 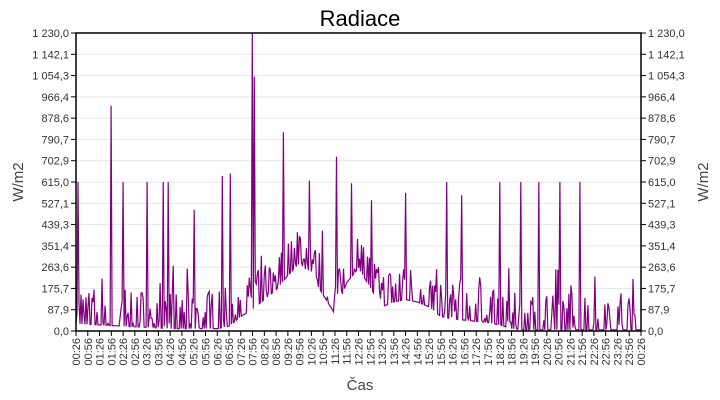 I want to click on y-tick-label-right: 615,0, so click(x=662, y=183).